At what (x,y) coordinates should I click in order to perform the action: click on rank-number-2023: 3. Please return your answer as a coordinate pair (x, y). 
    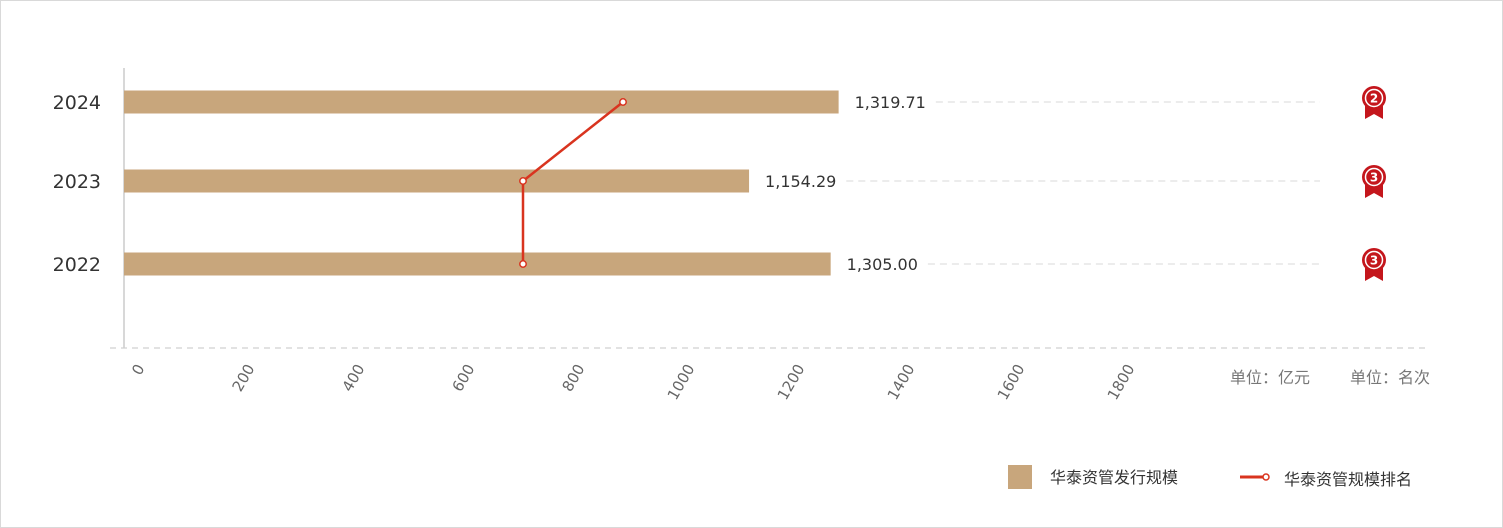
    Looking at the image, I should click on (1374, 178).